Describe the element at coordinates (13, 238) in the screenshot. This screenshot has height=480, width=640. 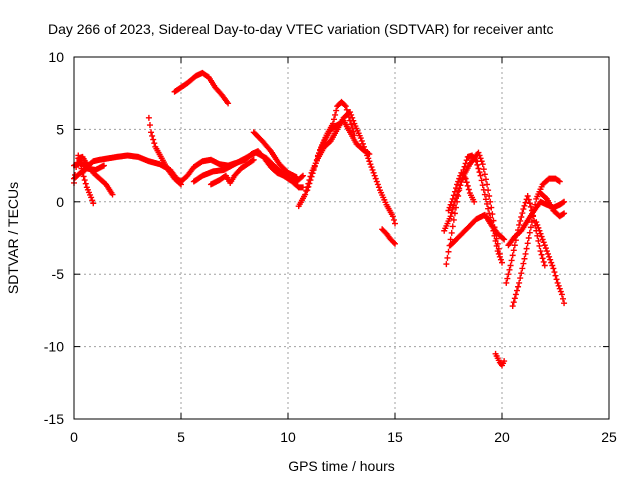
I see `y-axis-title: SDTVAR / TECUs` at that location.